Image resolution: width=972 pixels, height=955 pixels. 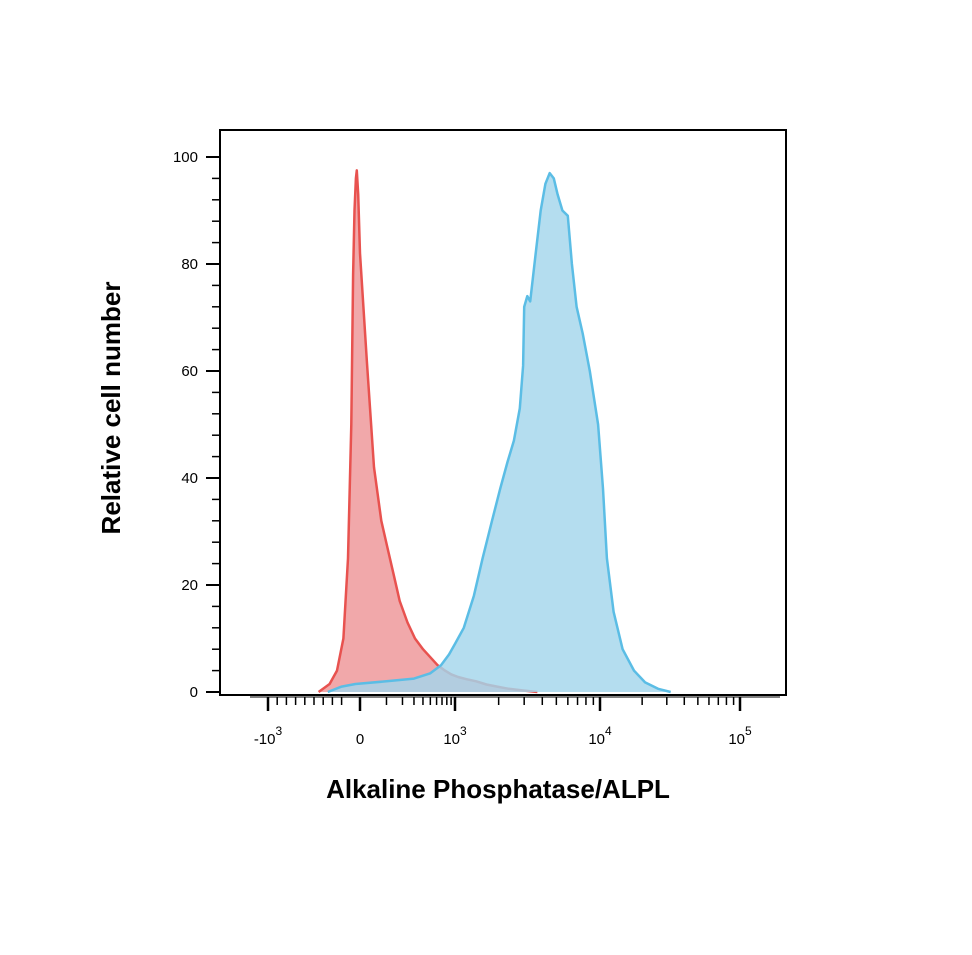 I want to click on x-tick-label: 10⁴, so click(x=600, y=736).